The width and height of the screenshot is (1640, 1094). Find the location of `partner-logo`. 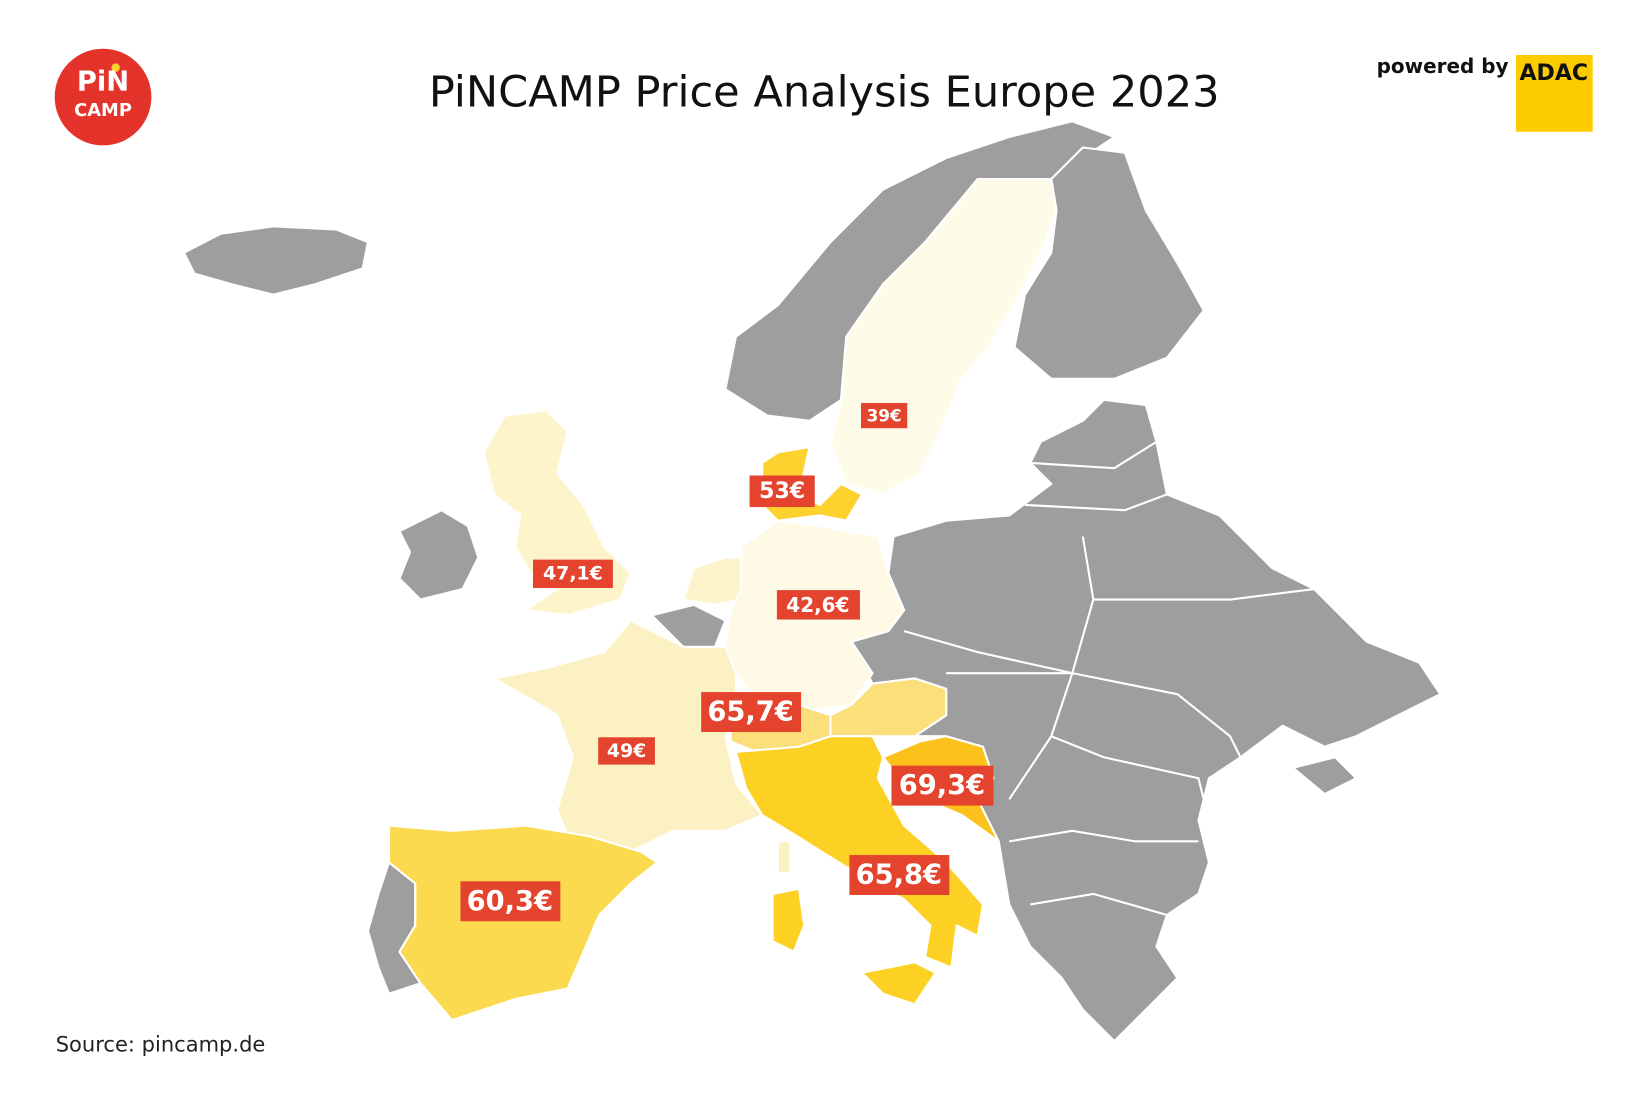

partner-logo is located at coordinates (1554, 93).